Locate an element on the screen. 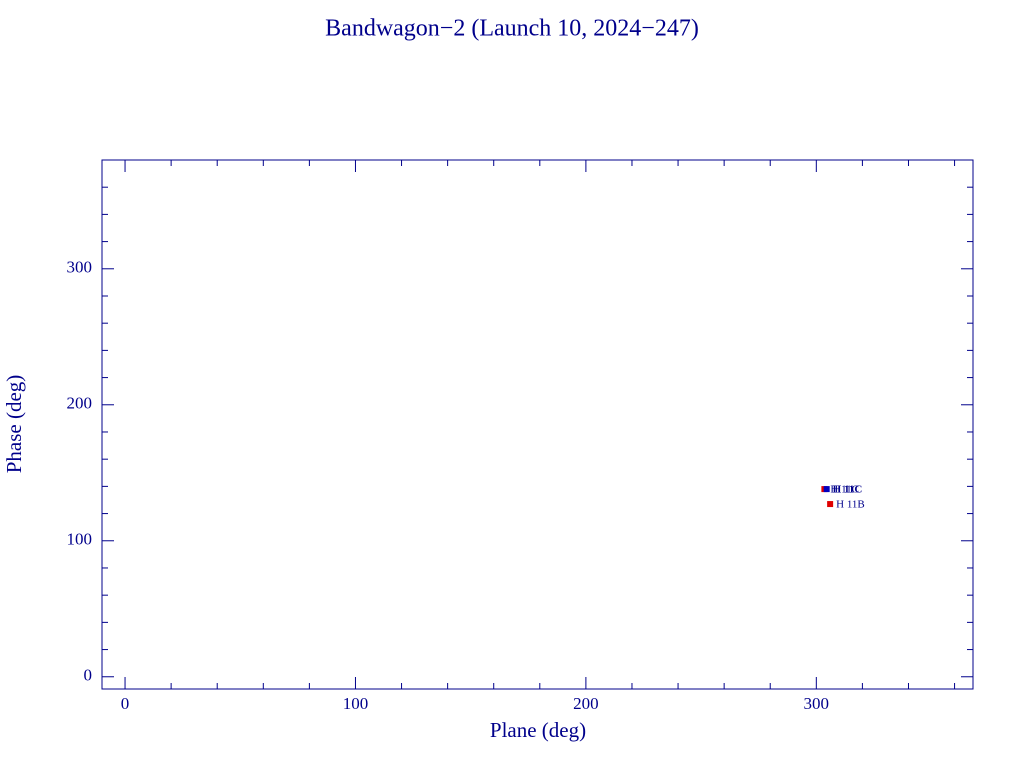 Image resolution: width=1024 pixels, height=768 pixels. y-tick-label: 300 is located at coordinates (80, 267).